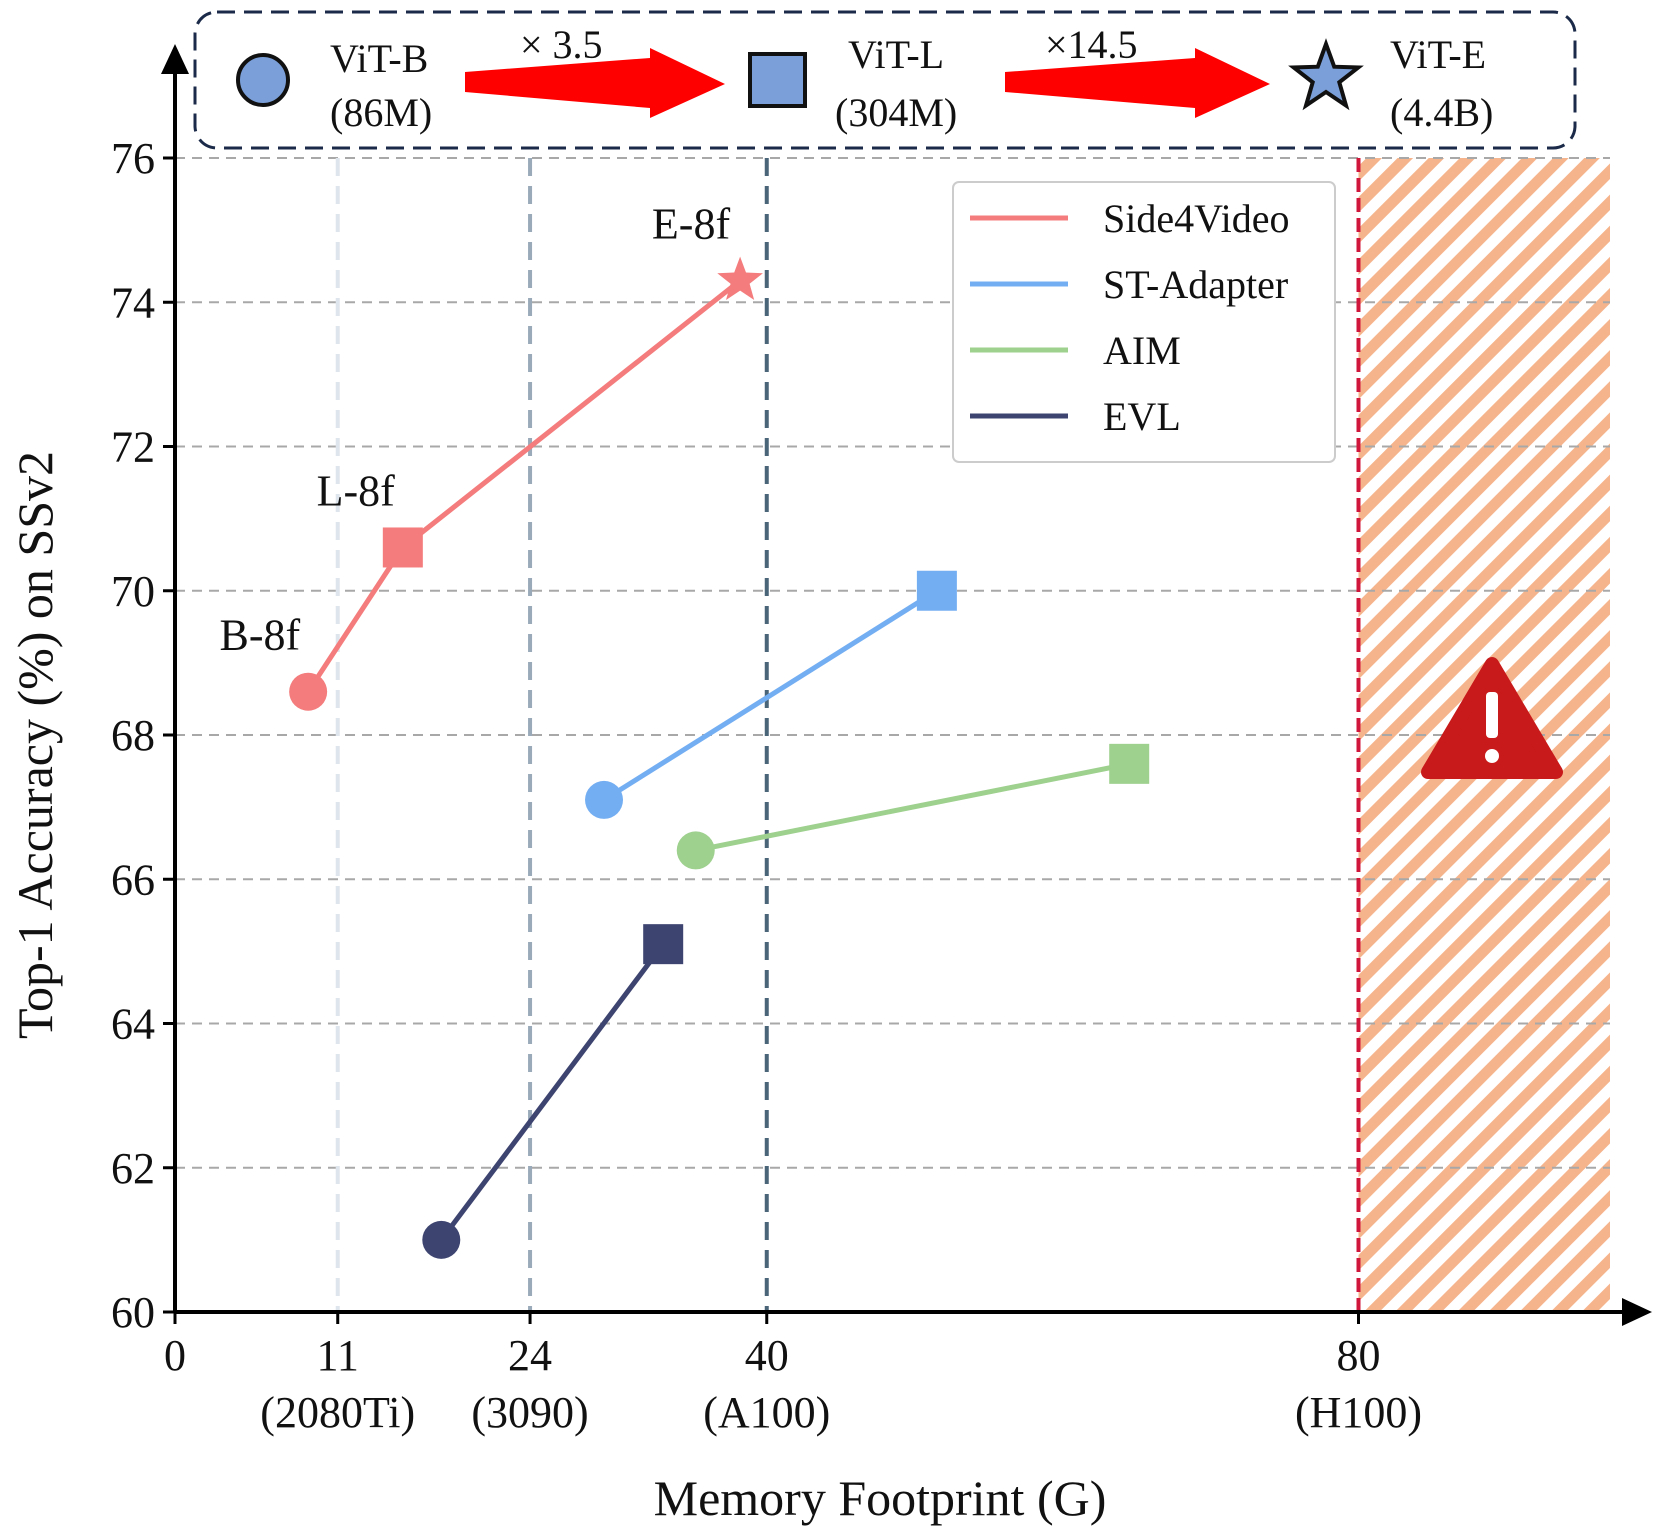 This screenshot has height=1536, width=1662. I want to click on y-axis-arrow, so click(175, 59).